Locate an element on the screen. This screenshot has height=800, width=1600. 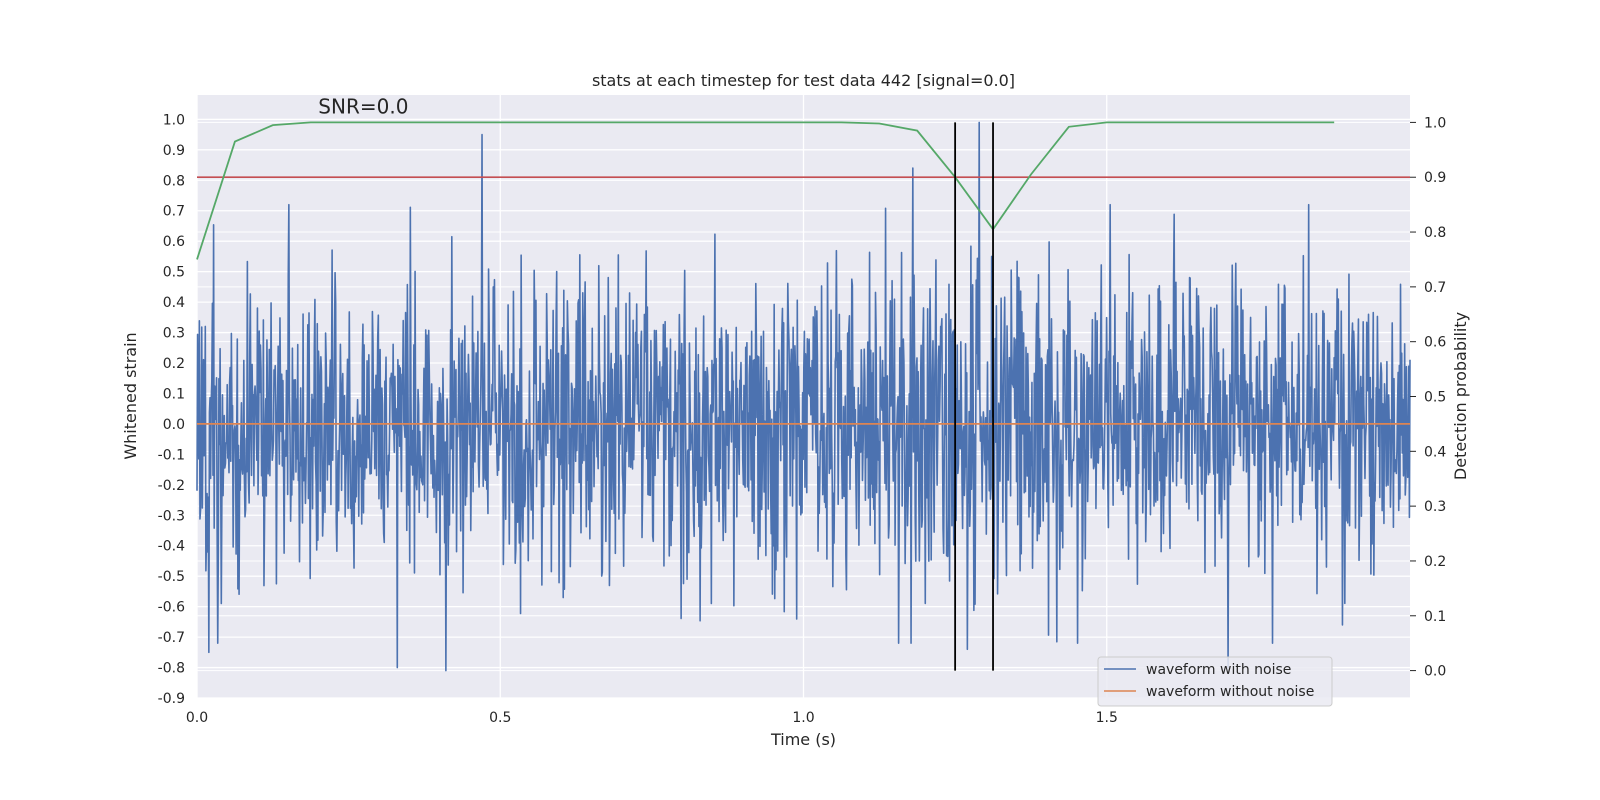
x-tick-label: 1.0 is located at coordinates (803, 718).